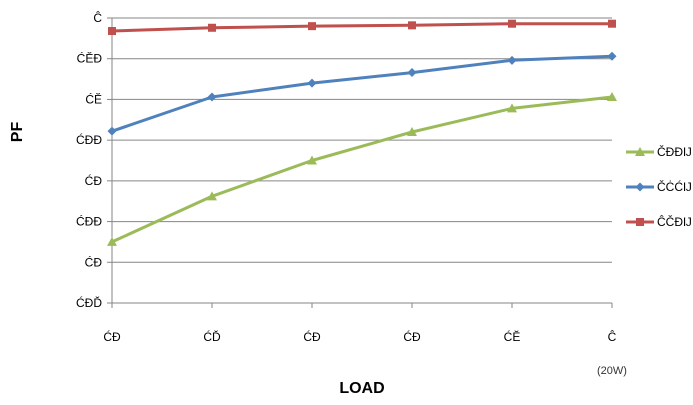 Image resolution: width=693 pixels, height=405 pixels. What do you see at coordinates (94, 160) in the screenshot?
I see `y-tick-labels: ĆĐĎ ĆĐ ĆĐĐ ĆĐ ĆĐĐ ĆĔ ĆĔĐ Ĉ` at bounding box center [94, 160].